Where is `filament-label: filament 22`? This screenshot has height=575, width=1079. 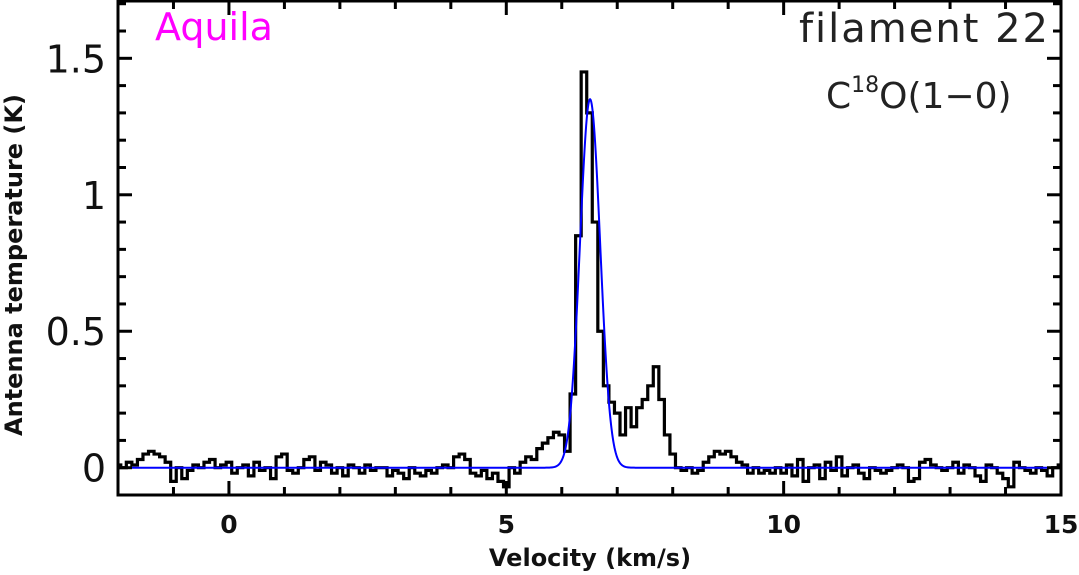
filament-label: filament 22 is located at coordinates (924, 29).